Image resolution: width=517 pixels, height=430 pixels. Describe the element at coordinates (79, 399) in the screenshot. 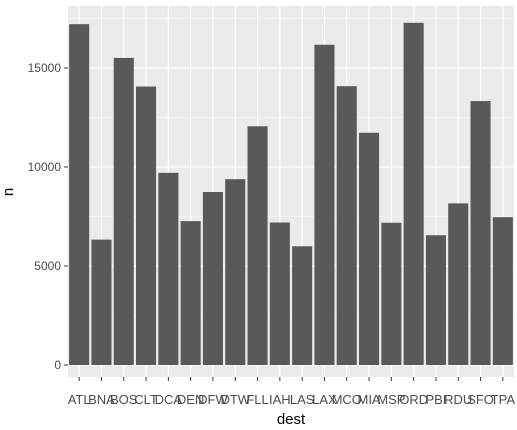

I see `x-tick-label: ATL` at that location.